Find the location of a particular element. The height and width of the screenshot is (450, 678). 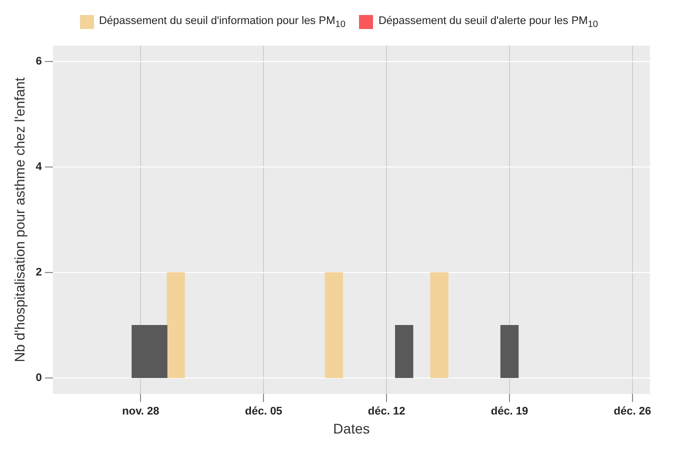

y-tick-label: 6 is located at coordinates (39, 61).